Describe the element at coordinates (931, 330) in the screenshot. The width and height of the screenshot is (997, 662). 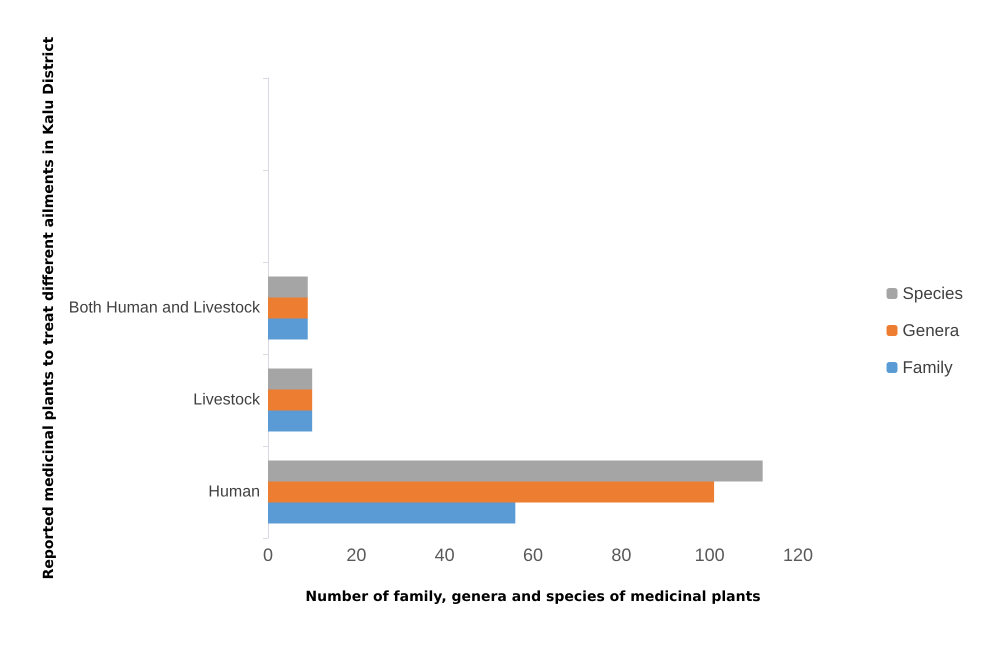
I see `legend-label: Genera` at that location.